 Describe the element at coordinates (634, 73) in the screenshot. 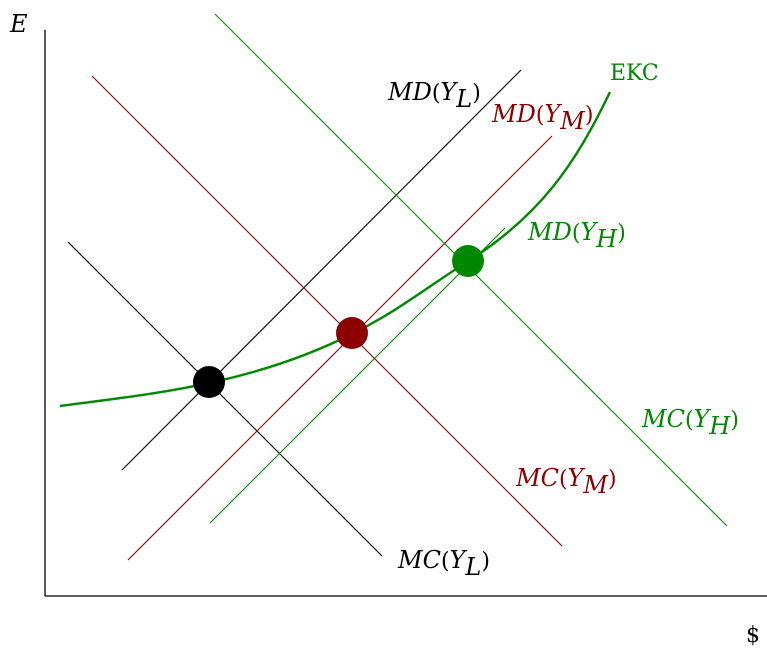

I see `ekc-label: EKC` at that location.